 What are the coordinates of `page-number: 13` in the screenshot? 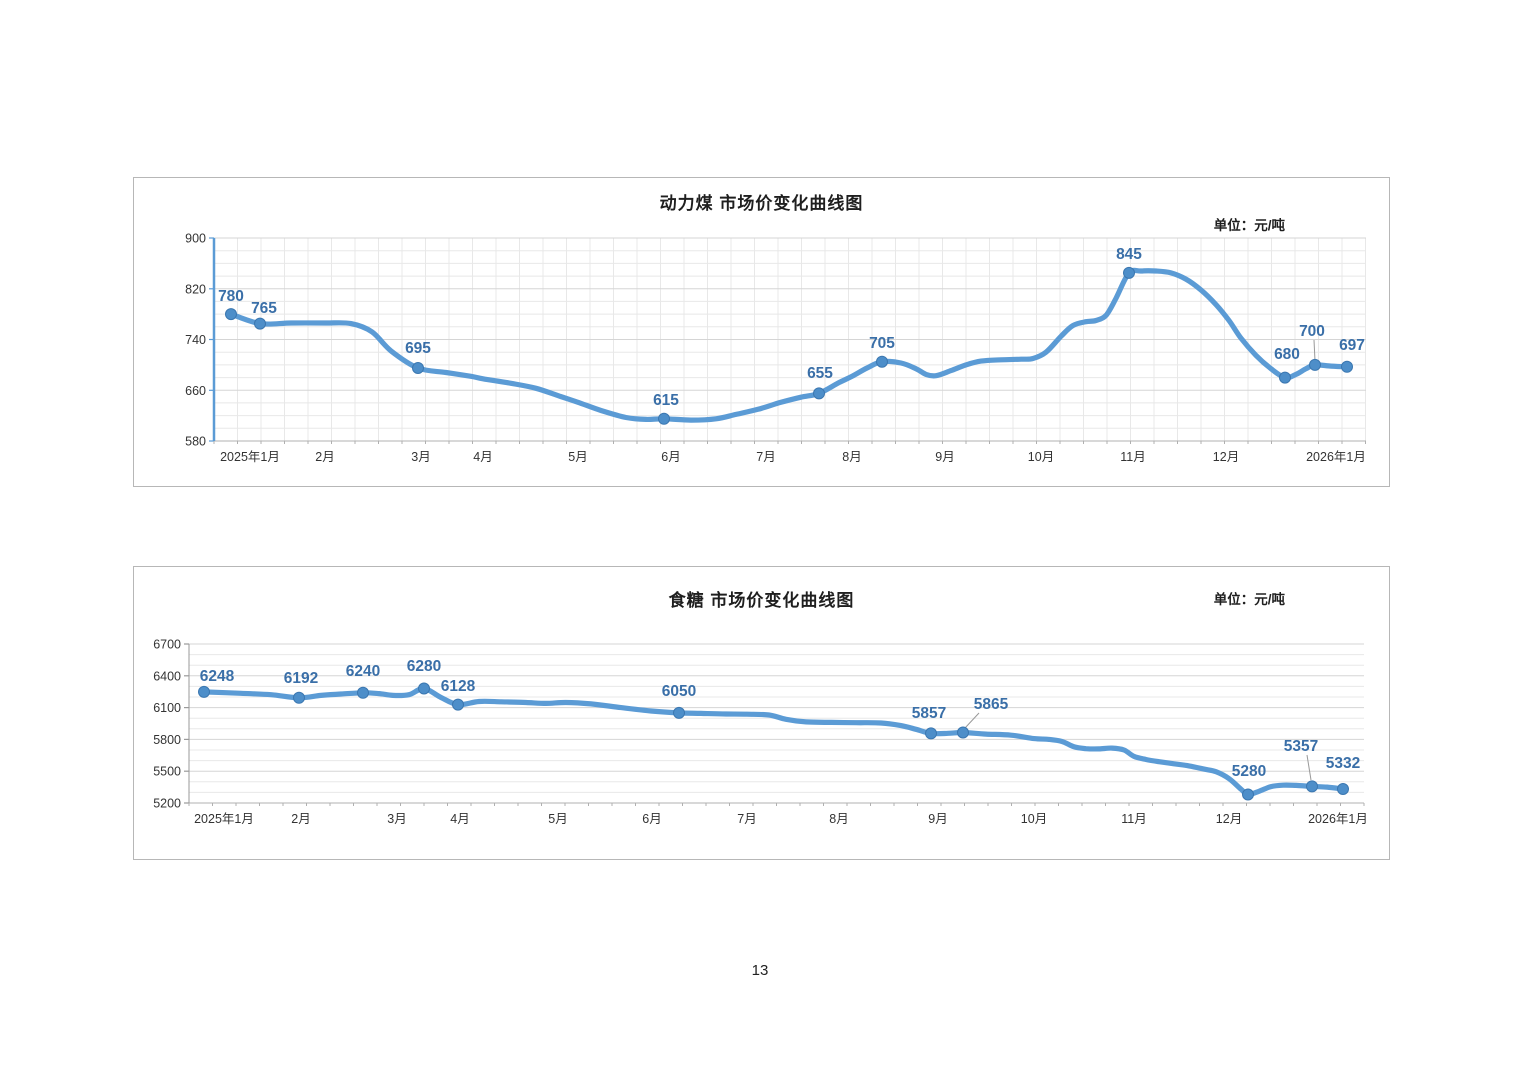 It's located at (760, 970).